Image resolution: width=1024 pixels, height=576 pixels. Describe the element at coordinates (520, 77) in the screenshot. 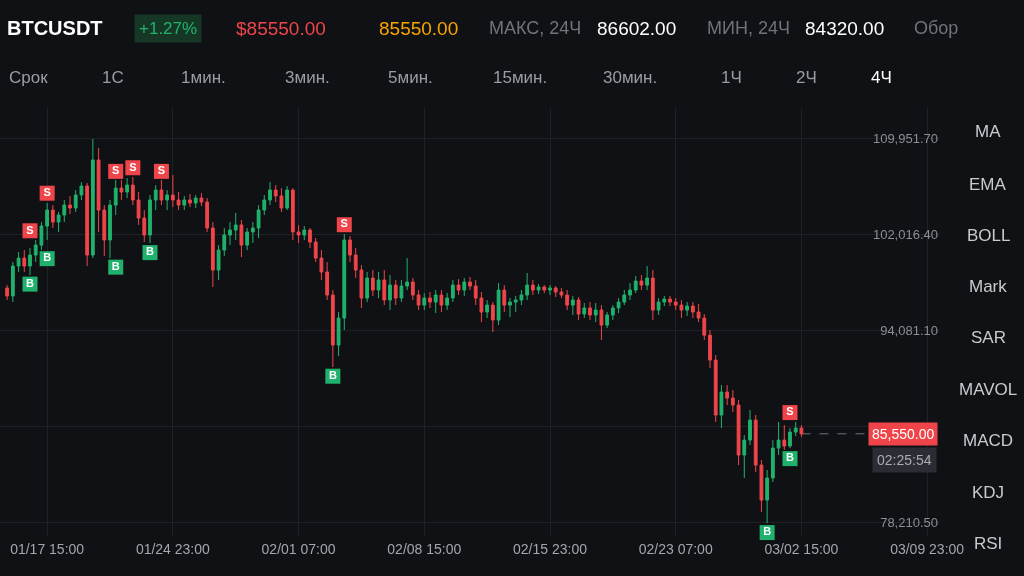

I see `text: 15мин.` at that location.